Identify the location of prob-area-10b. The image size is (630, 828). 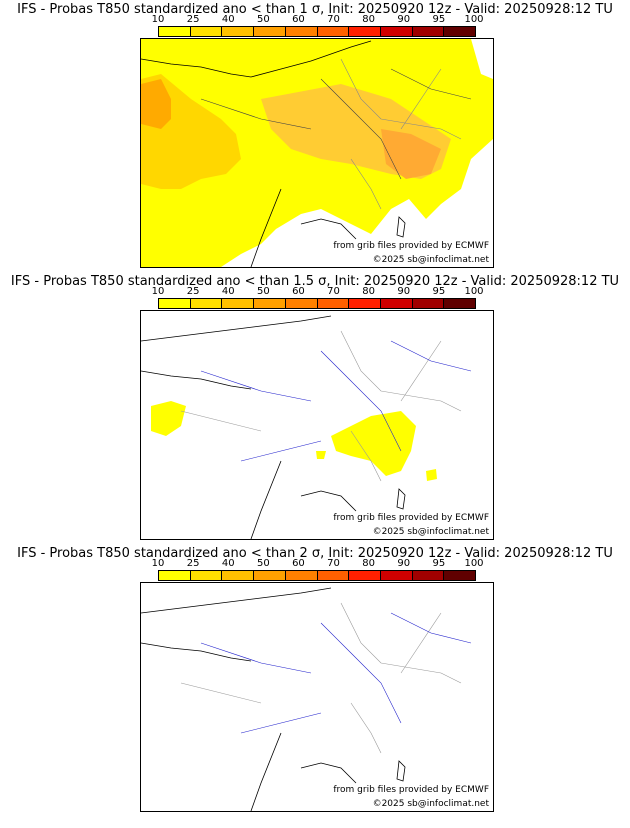
(373, 443).